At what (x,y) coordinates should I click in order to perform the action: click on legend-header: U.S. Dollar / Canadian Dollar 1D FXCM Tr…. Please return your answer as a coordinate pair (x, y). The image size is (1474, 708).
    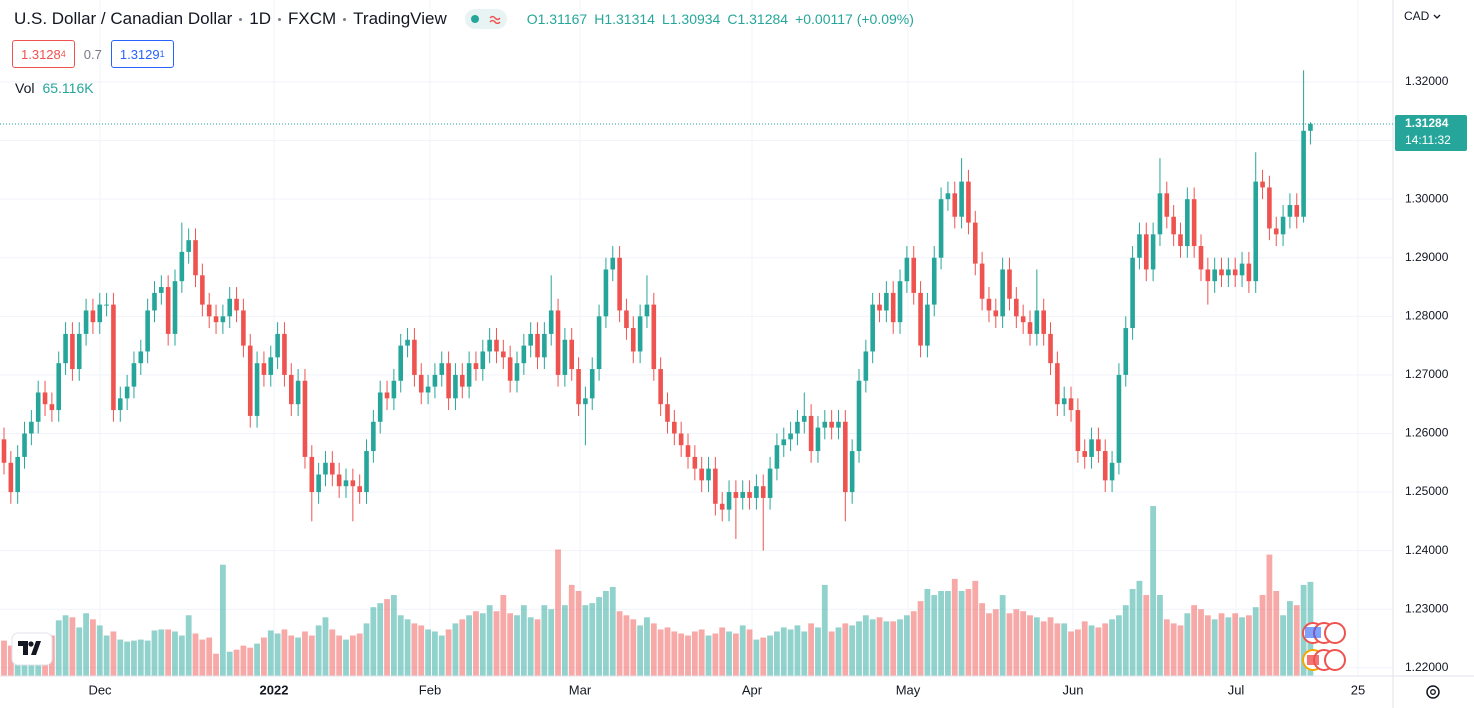
    Looking at the image, I should click on (464, 19).